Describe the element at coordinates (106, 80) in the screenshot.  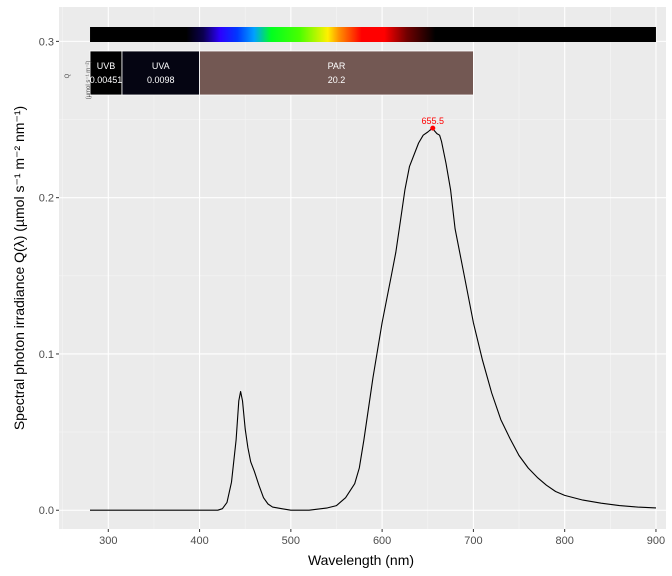
I see `band-value: 0.00451` at that location.